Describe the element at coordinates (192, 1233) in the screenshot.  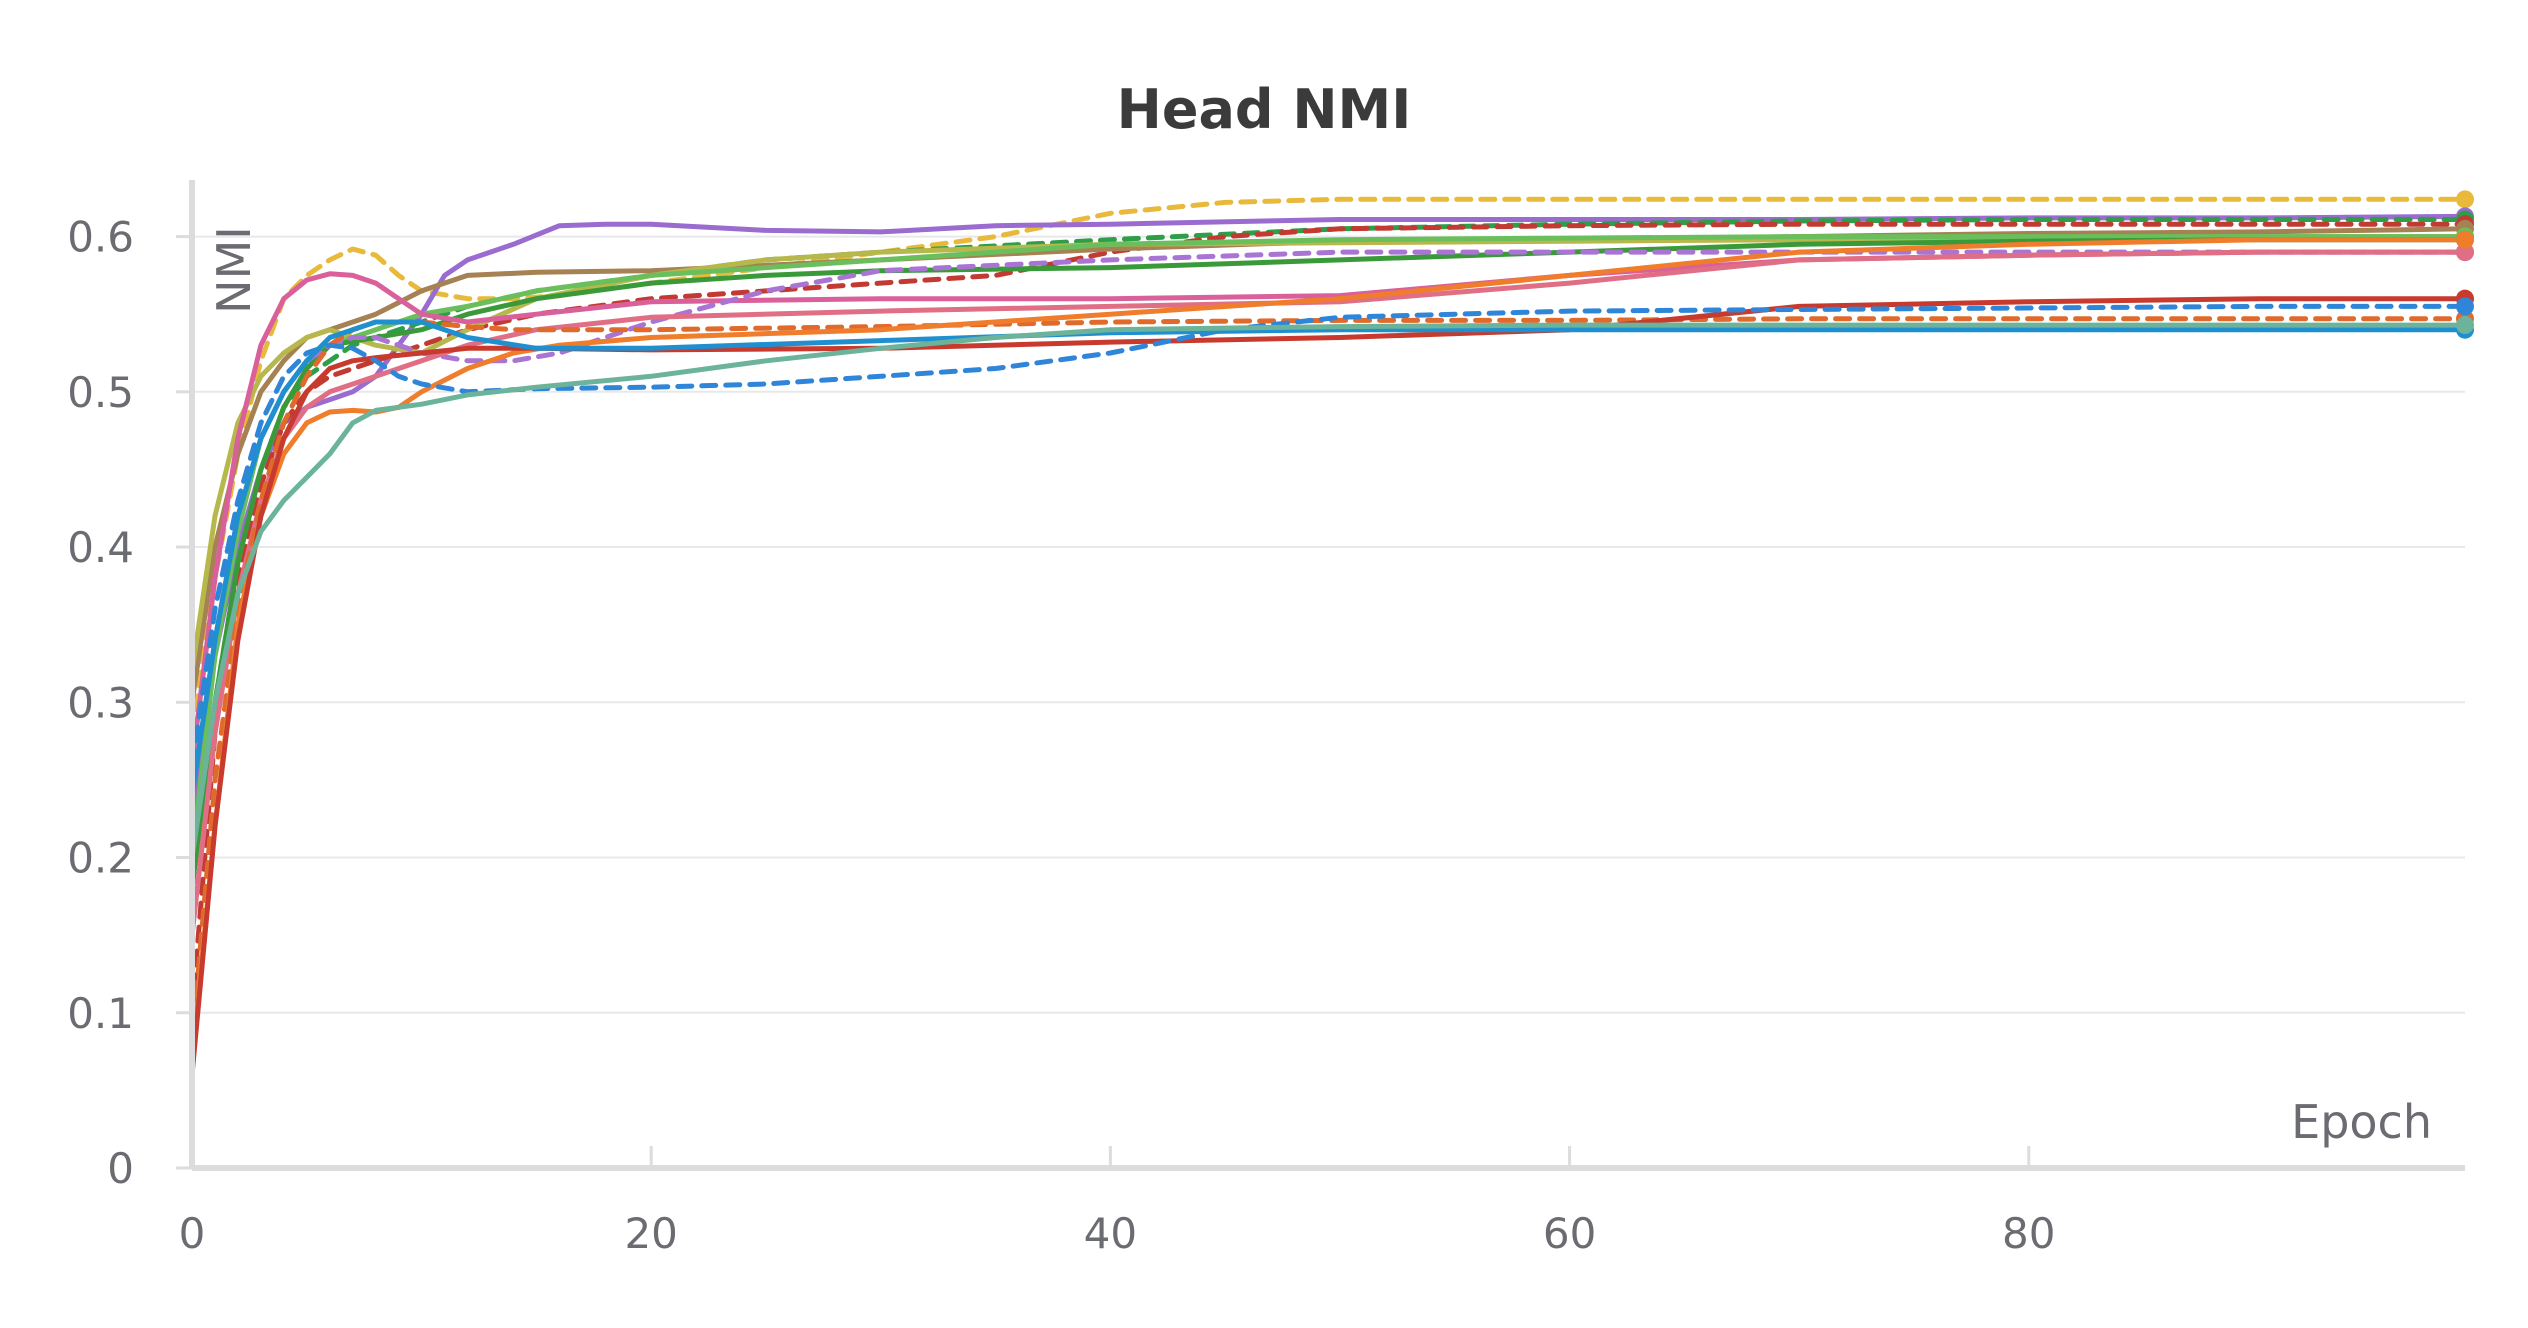
I see `x-tick-label: 0` at that location.